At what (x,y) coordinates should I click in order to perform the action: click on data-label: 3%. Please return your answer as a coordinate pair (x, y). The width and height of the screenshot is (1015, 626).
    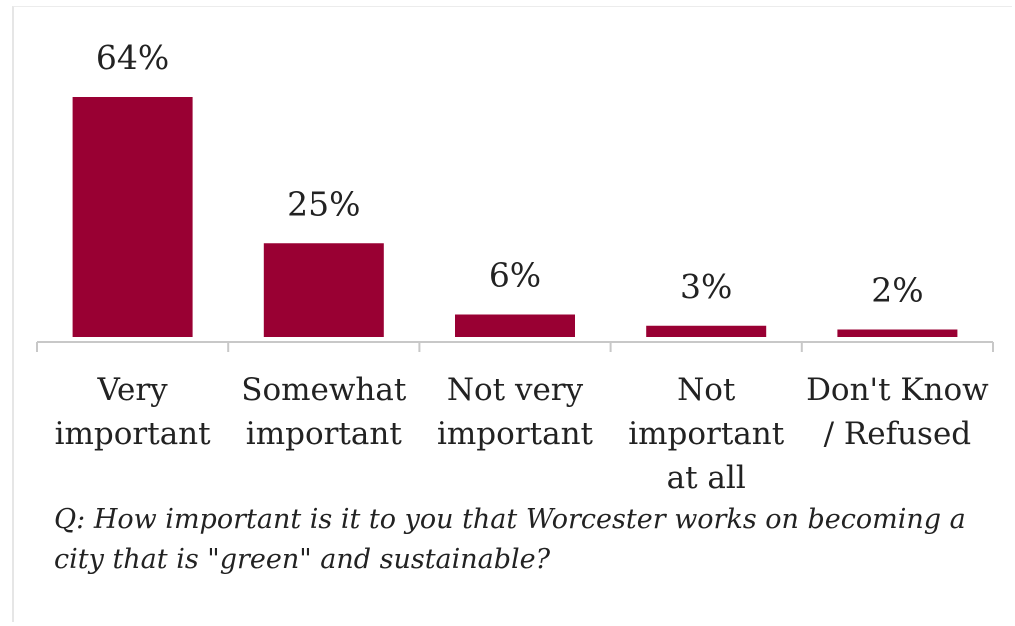
    Looking at the image, I should click on (706, 286).